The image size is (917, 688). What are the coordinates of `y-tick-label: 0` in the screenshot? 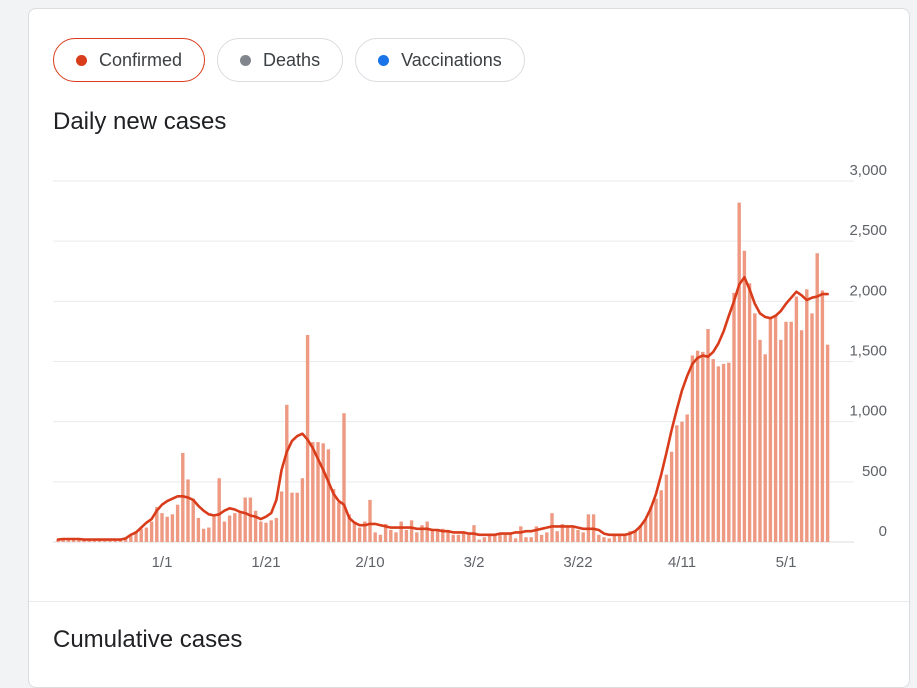 It's located at (883, 531).